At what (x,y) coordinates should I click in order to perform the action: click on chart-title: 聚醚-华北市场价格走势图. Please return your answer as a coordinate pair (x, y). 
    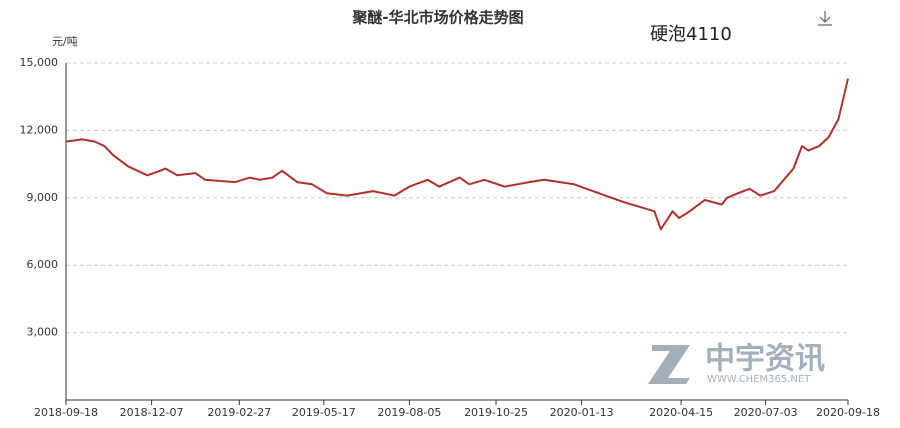
    Looking at the image, I should click on (437, 18).